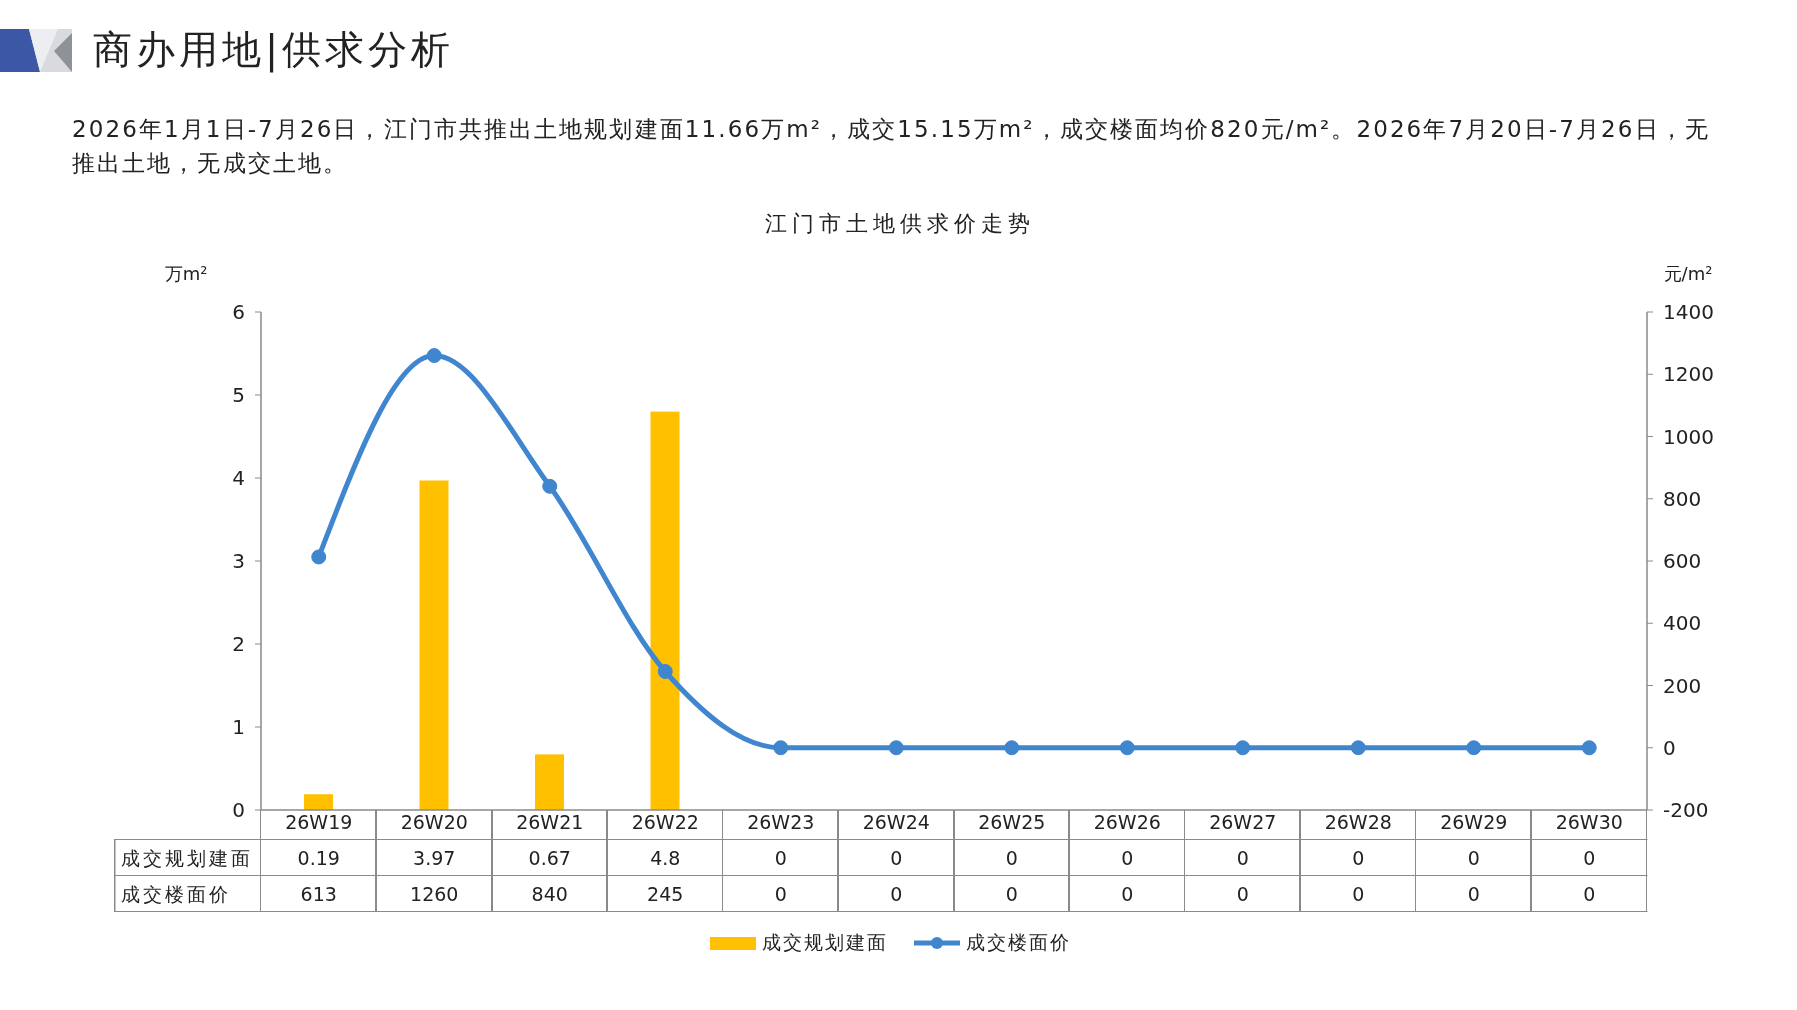 This screenshot has height=1010, width=1797. I want to click on y2-tick-label: 600, so click(1682, 561).